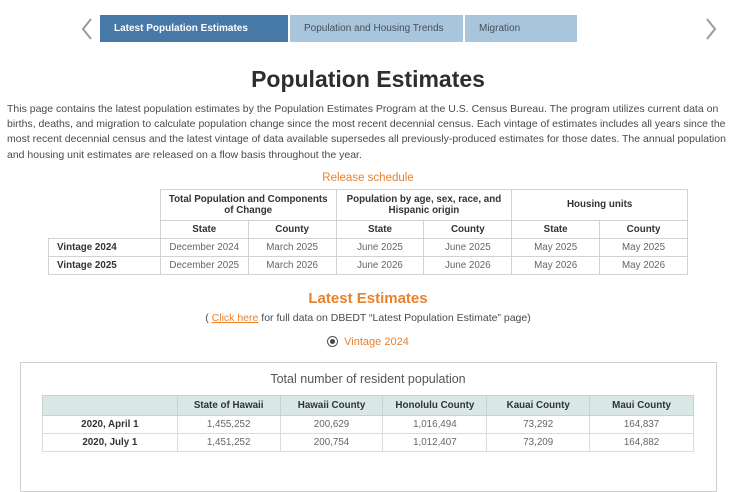 Image resolution: width=736 pixels, height=492 pixels. Describe the element at coordinates (599, 204) in the screenshot. I see `group-header: Housing units` at that location.